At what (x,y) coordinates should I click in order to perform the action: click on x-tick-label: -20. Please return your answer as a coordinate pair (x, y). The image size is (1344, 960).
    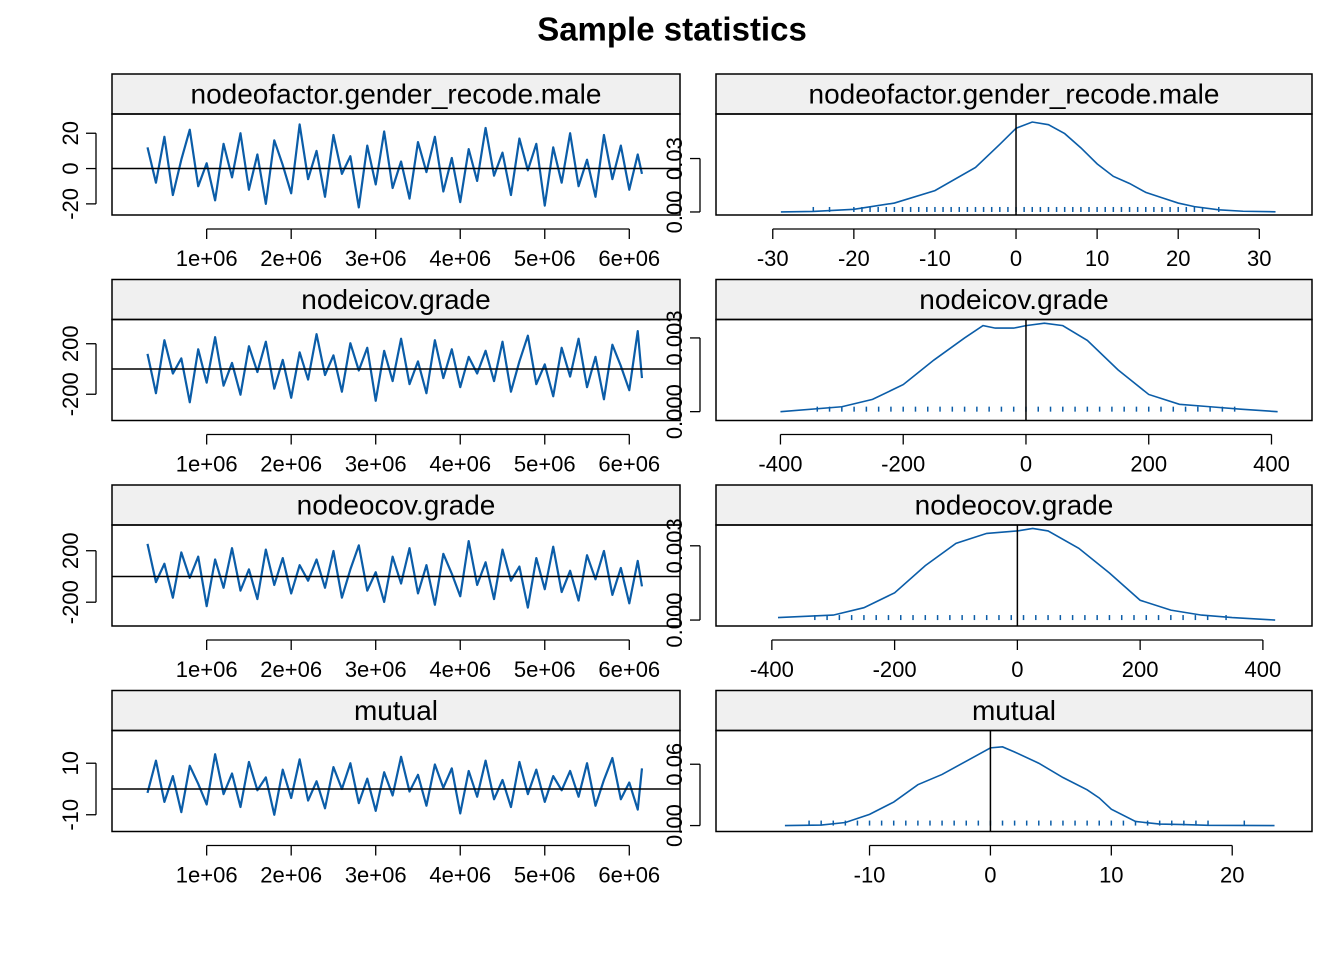
    Looking at the image, I should click on (854, 258).